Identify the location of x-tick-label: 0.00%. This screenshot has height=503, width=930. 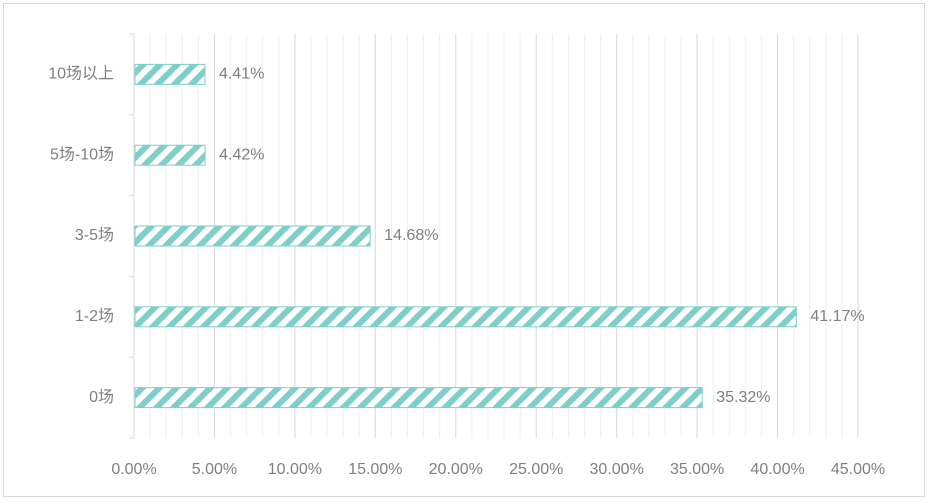
(133, 469).